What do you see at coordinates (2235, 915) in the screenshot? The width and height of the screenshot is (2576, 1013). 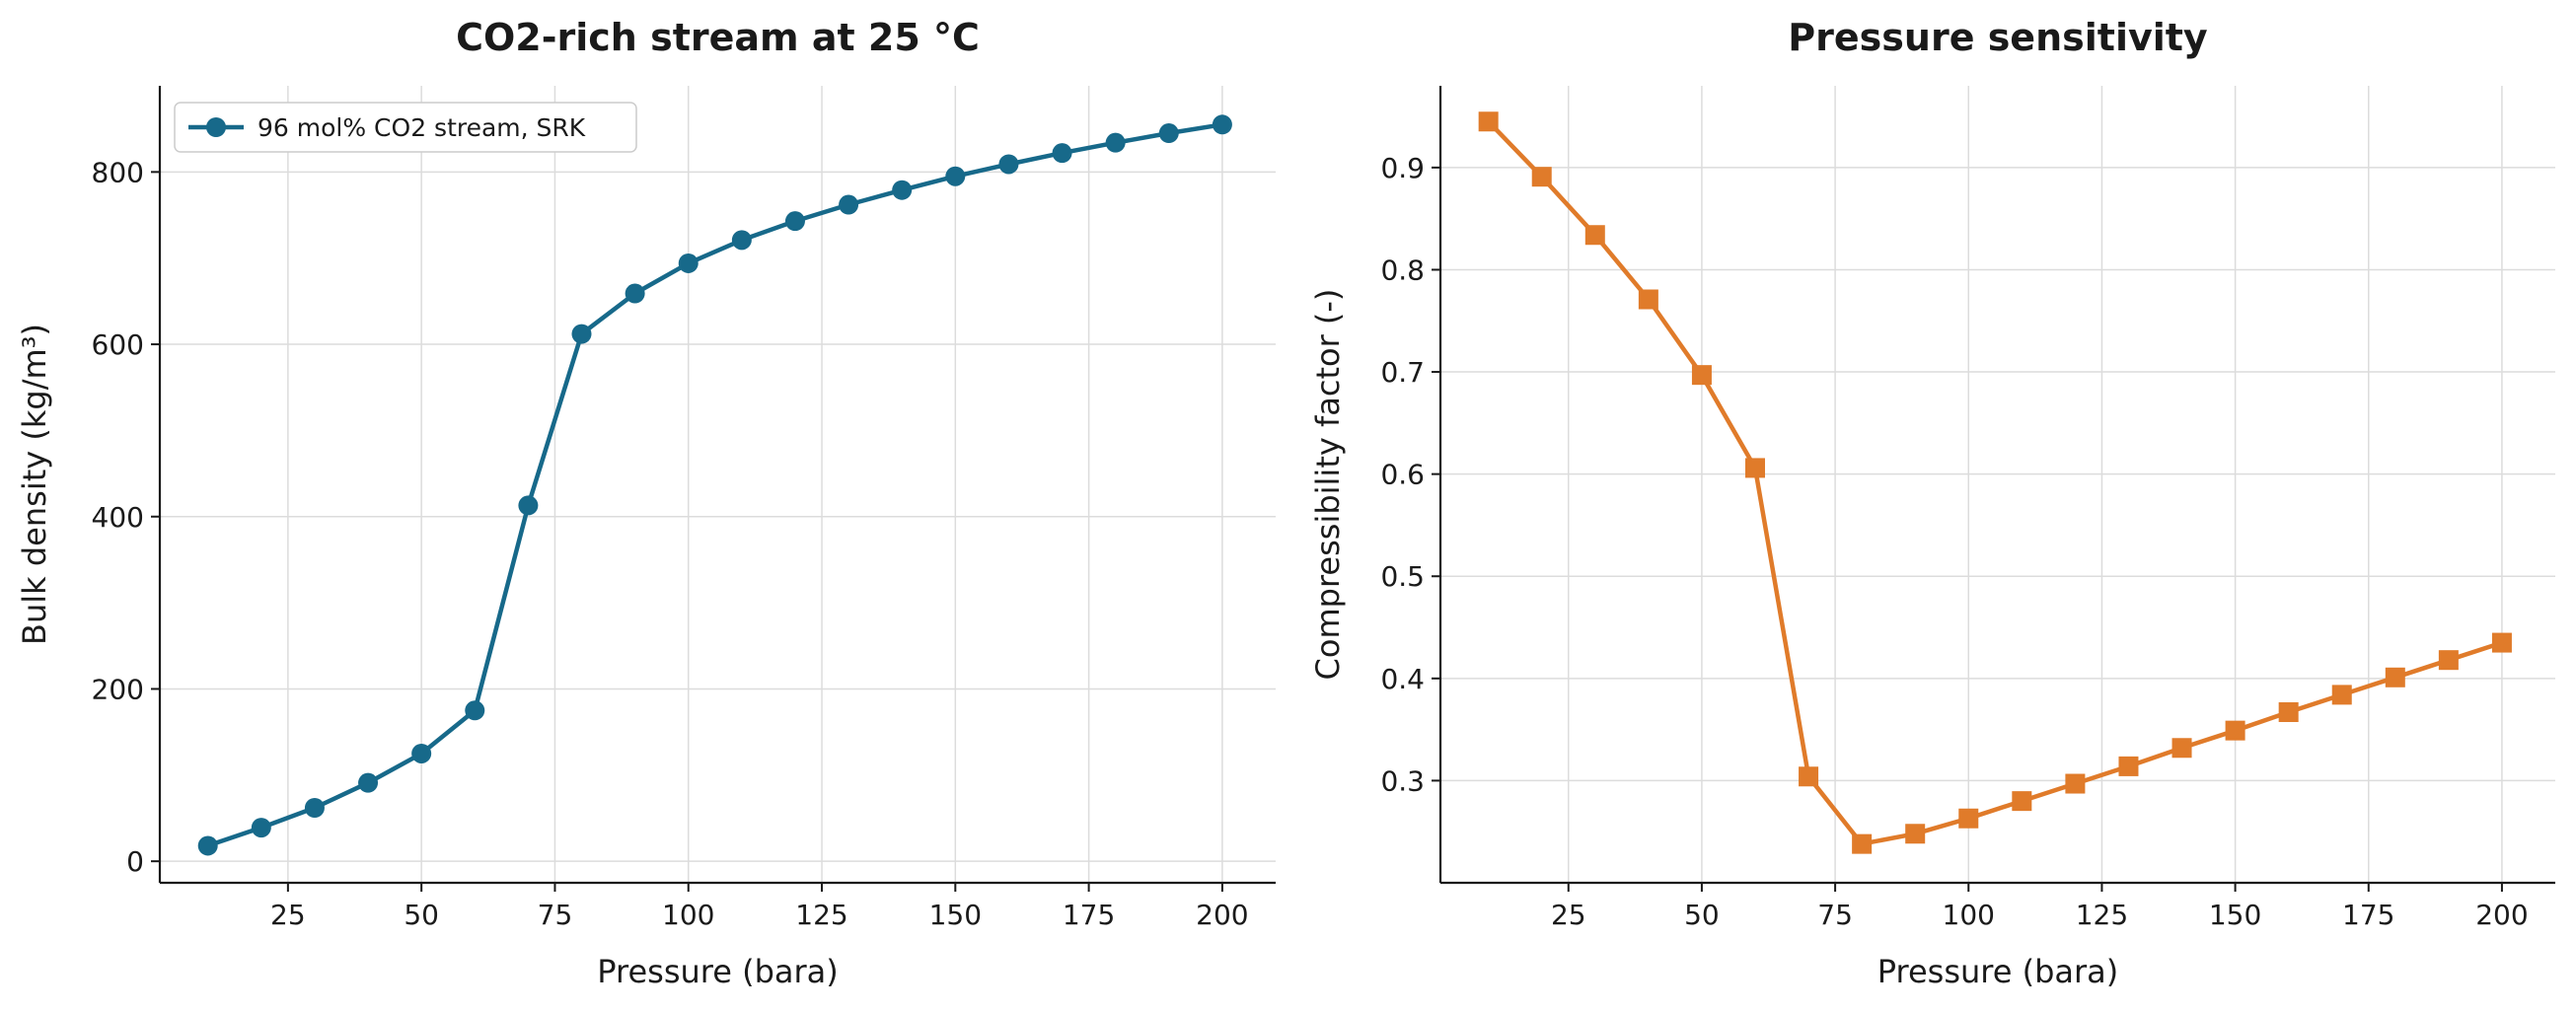 I see `compressibility-x-tick-label: 150` at bounding box center [2235, 915].